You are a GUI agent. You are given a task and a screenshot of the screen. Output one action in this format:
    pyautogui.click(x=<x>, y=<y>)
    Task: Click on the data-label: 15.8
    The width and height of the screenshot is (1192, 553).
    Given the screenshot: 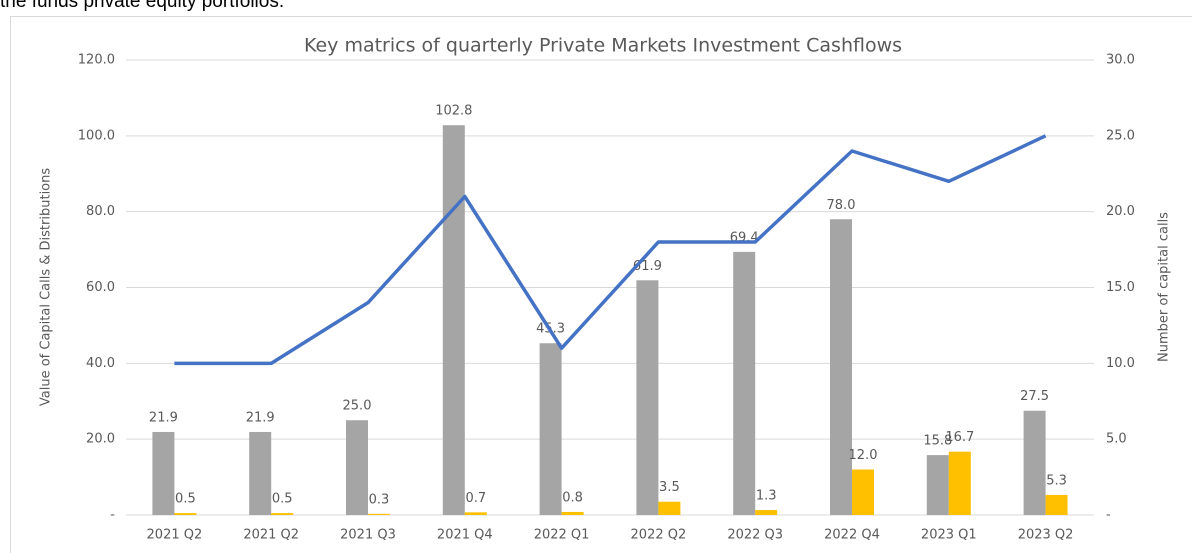 What is the action you would take?
    pyautogui.click(x=937, y=441)
    